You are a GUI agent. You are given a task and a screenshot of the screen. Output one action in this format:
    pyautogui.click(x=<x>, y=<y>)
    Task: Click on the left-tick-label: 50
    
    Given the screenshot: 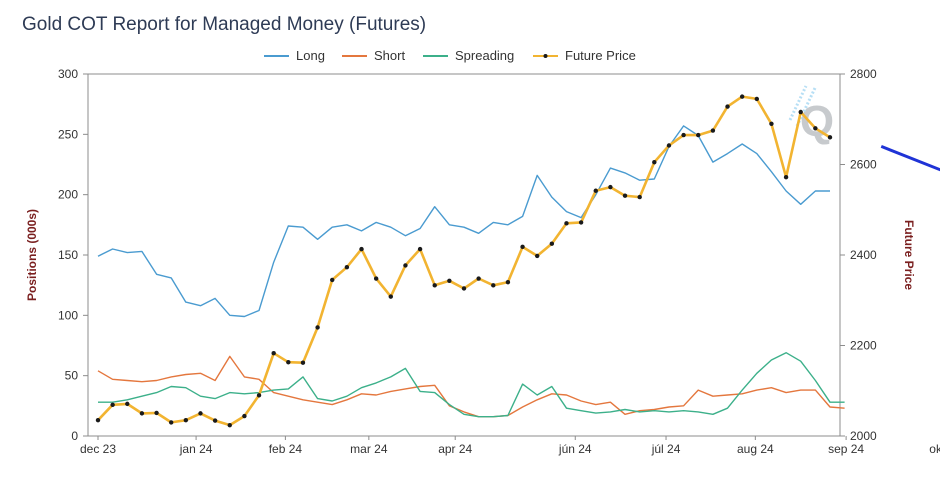 What is the action you would take?
    pyautogui.click(x=72, y=376)
    